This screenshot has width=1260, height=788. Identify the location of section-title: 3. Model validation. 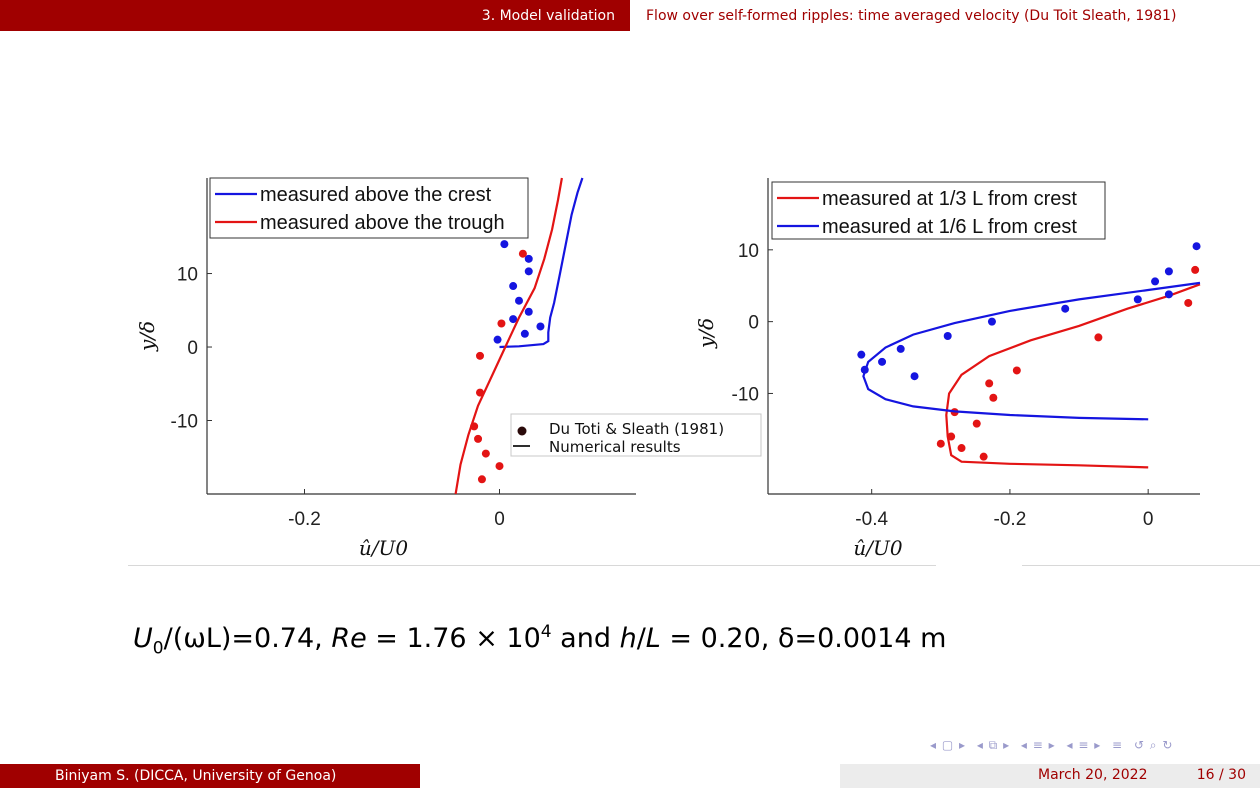
(315, 15).